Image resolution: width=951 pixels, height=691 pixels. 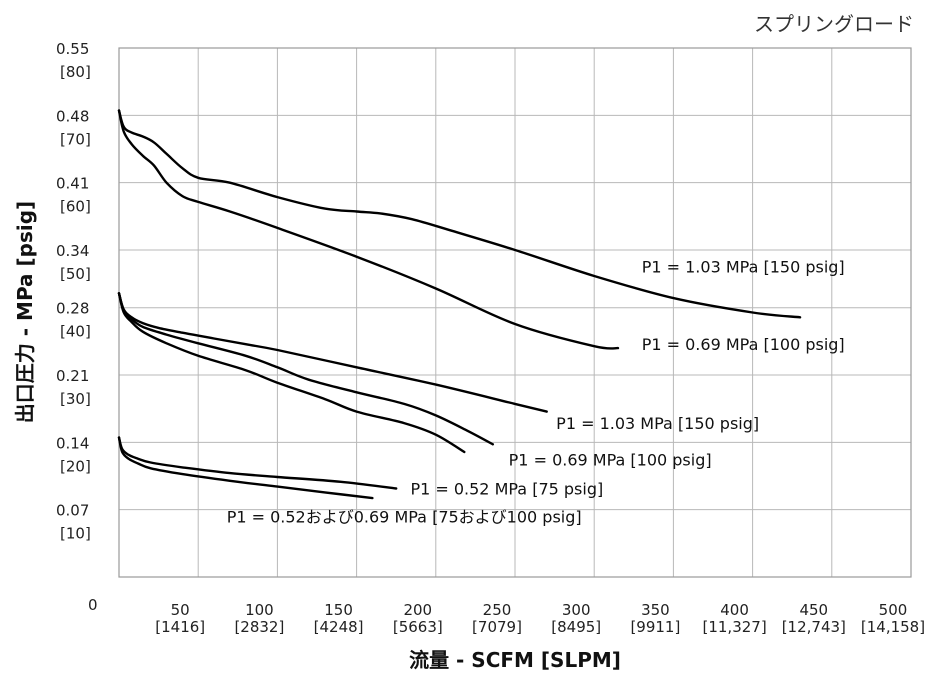 I want to click on x-axis-title: 流量 - SCFM [SLPM], so click(x=515, y=660).